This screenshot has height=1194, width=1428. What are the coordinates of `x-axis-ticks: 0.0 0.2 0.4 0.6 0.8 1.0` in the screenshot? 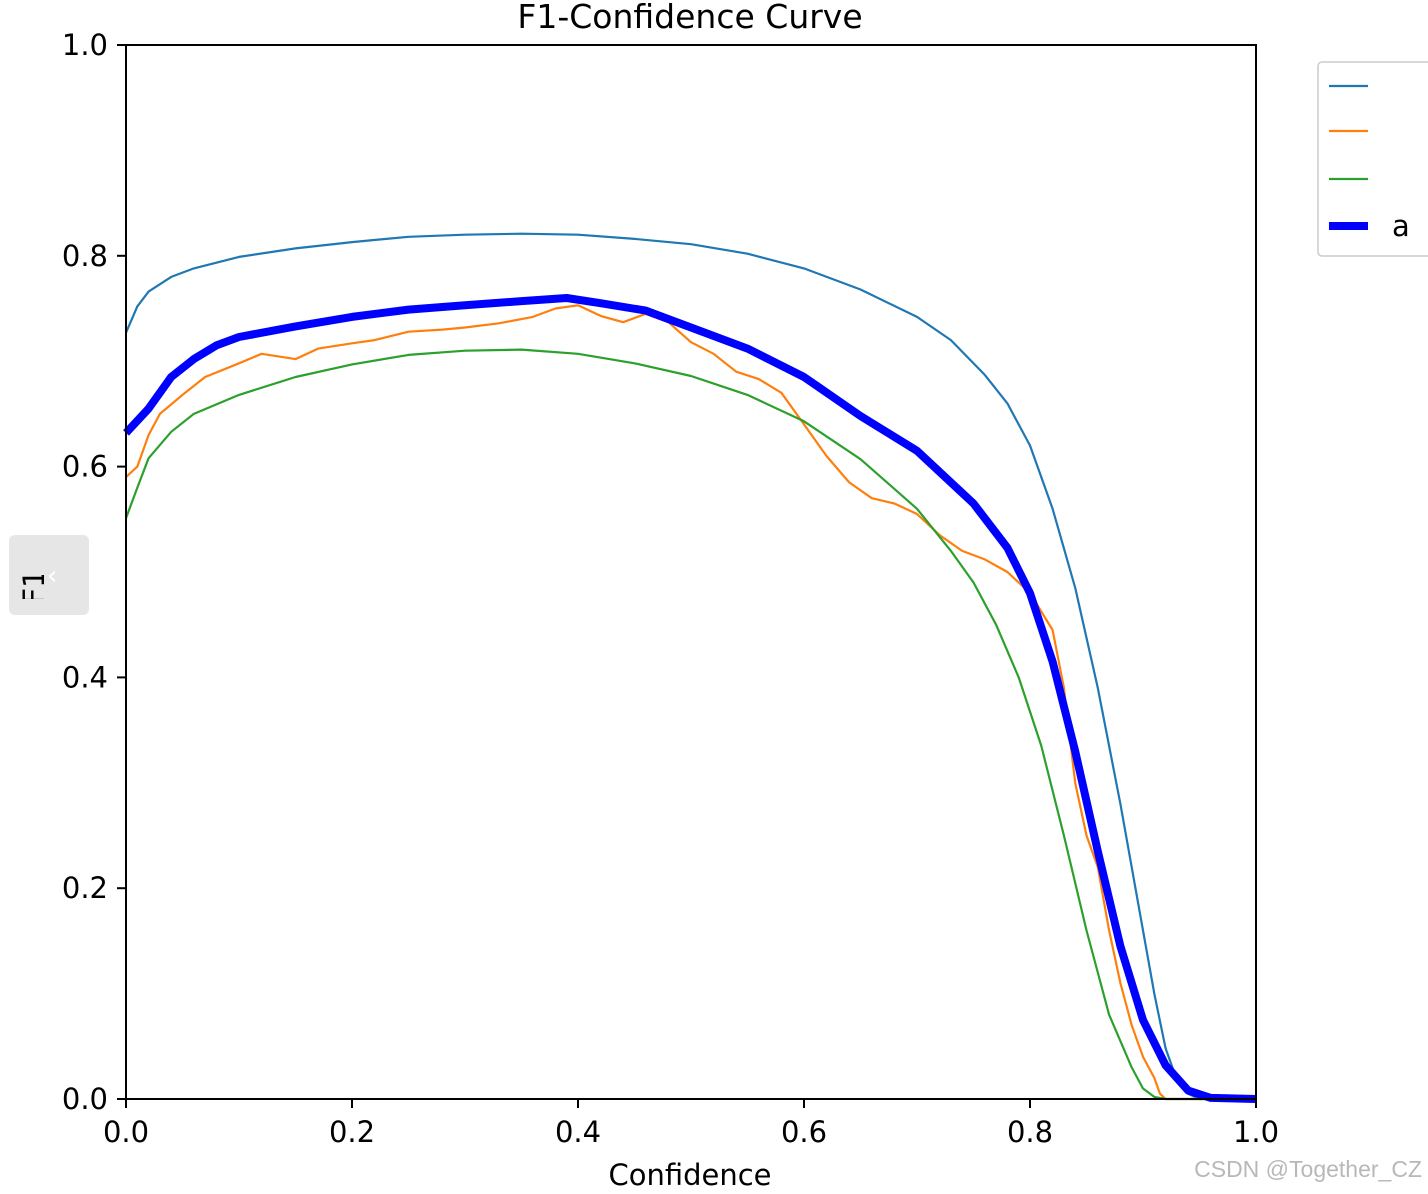 It's located at (691, 1124).